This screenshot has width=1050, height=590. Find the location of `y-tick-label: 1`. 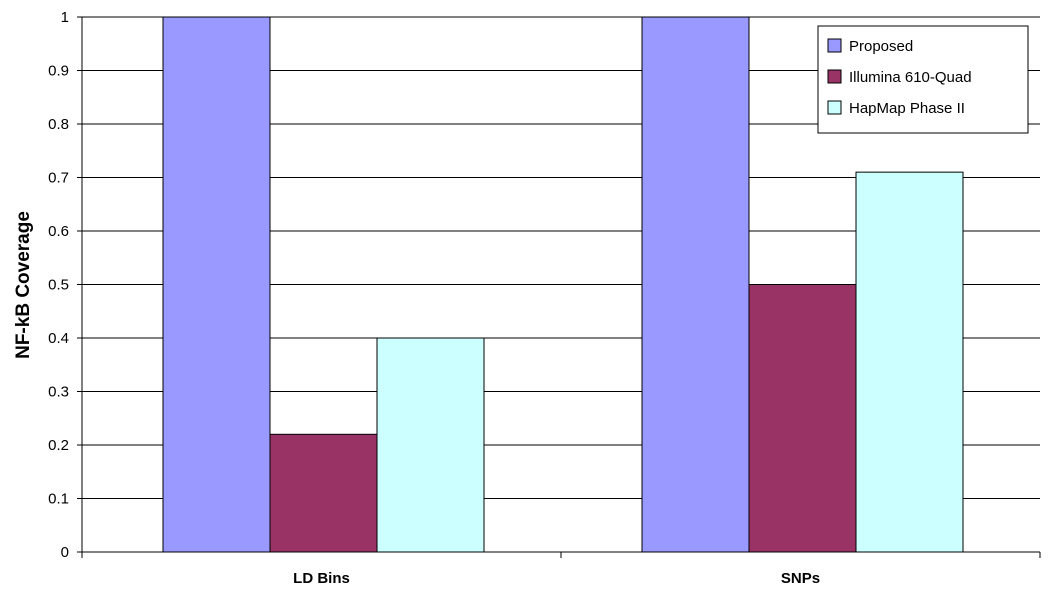

y-tick-label: 1 is located at coordinates (65, 17).